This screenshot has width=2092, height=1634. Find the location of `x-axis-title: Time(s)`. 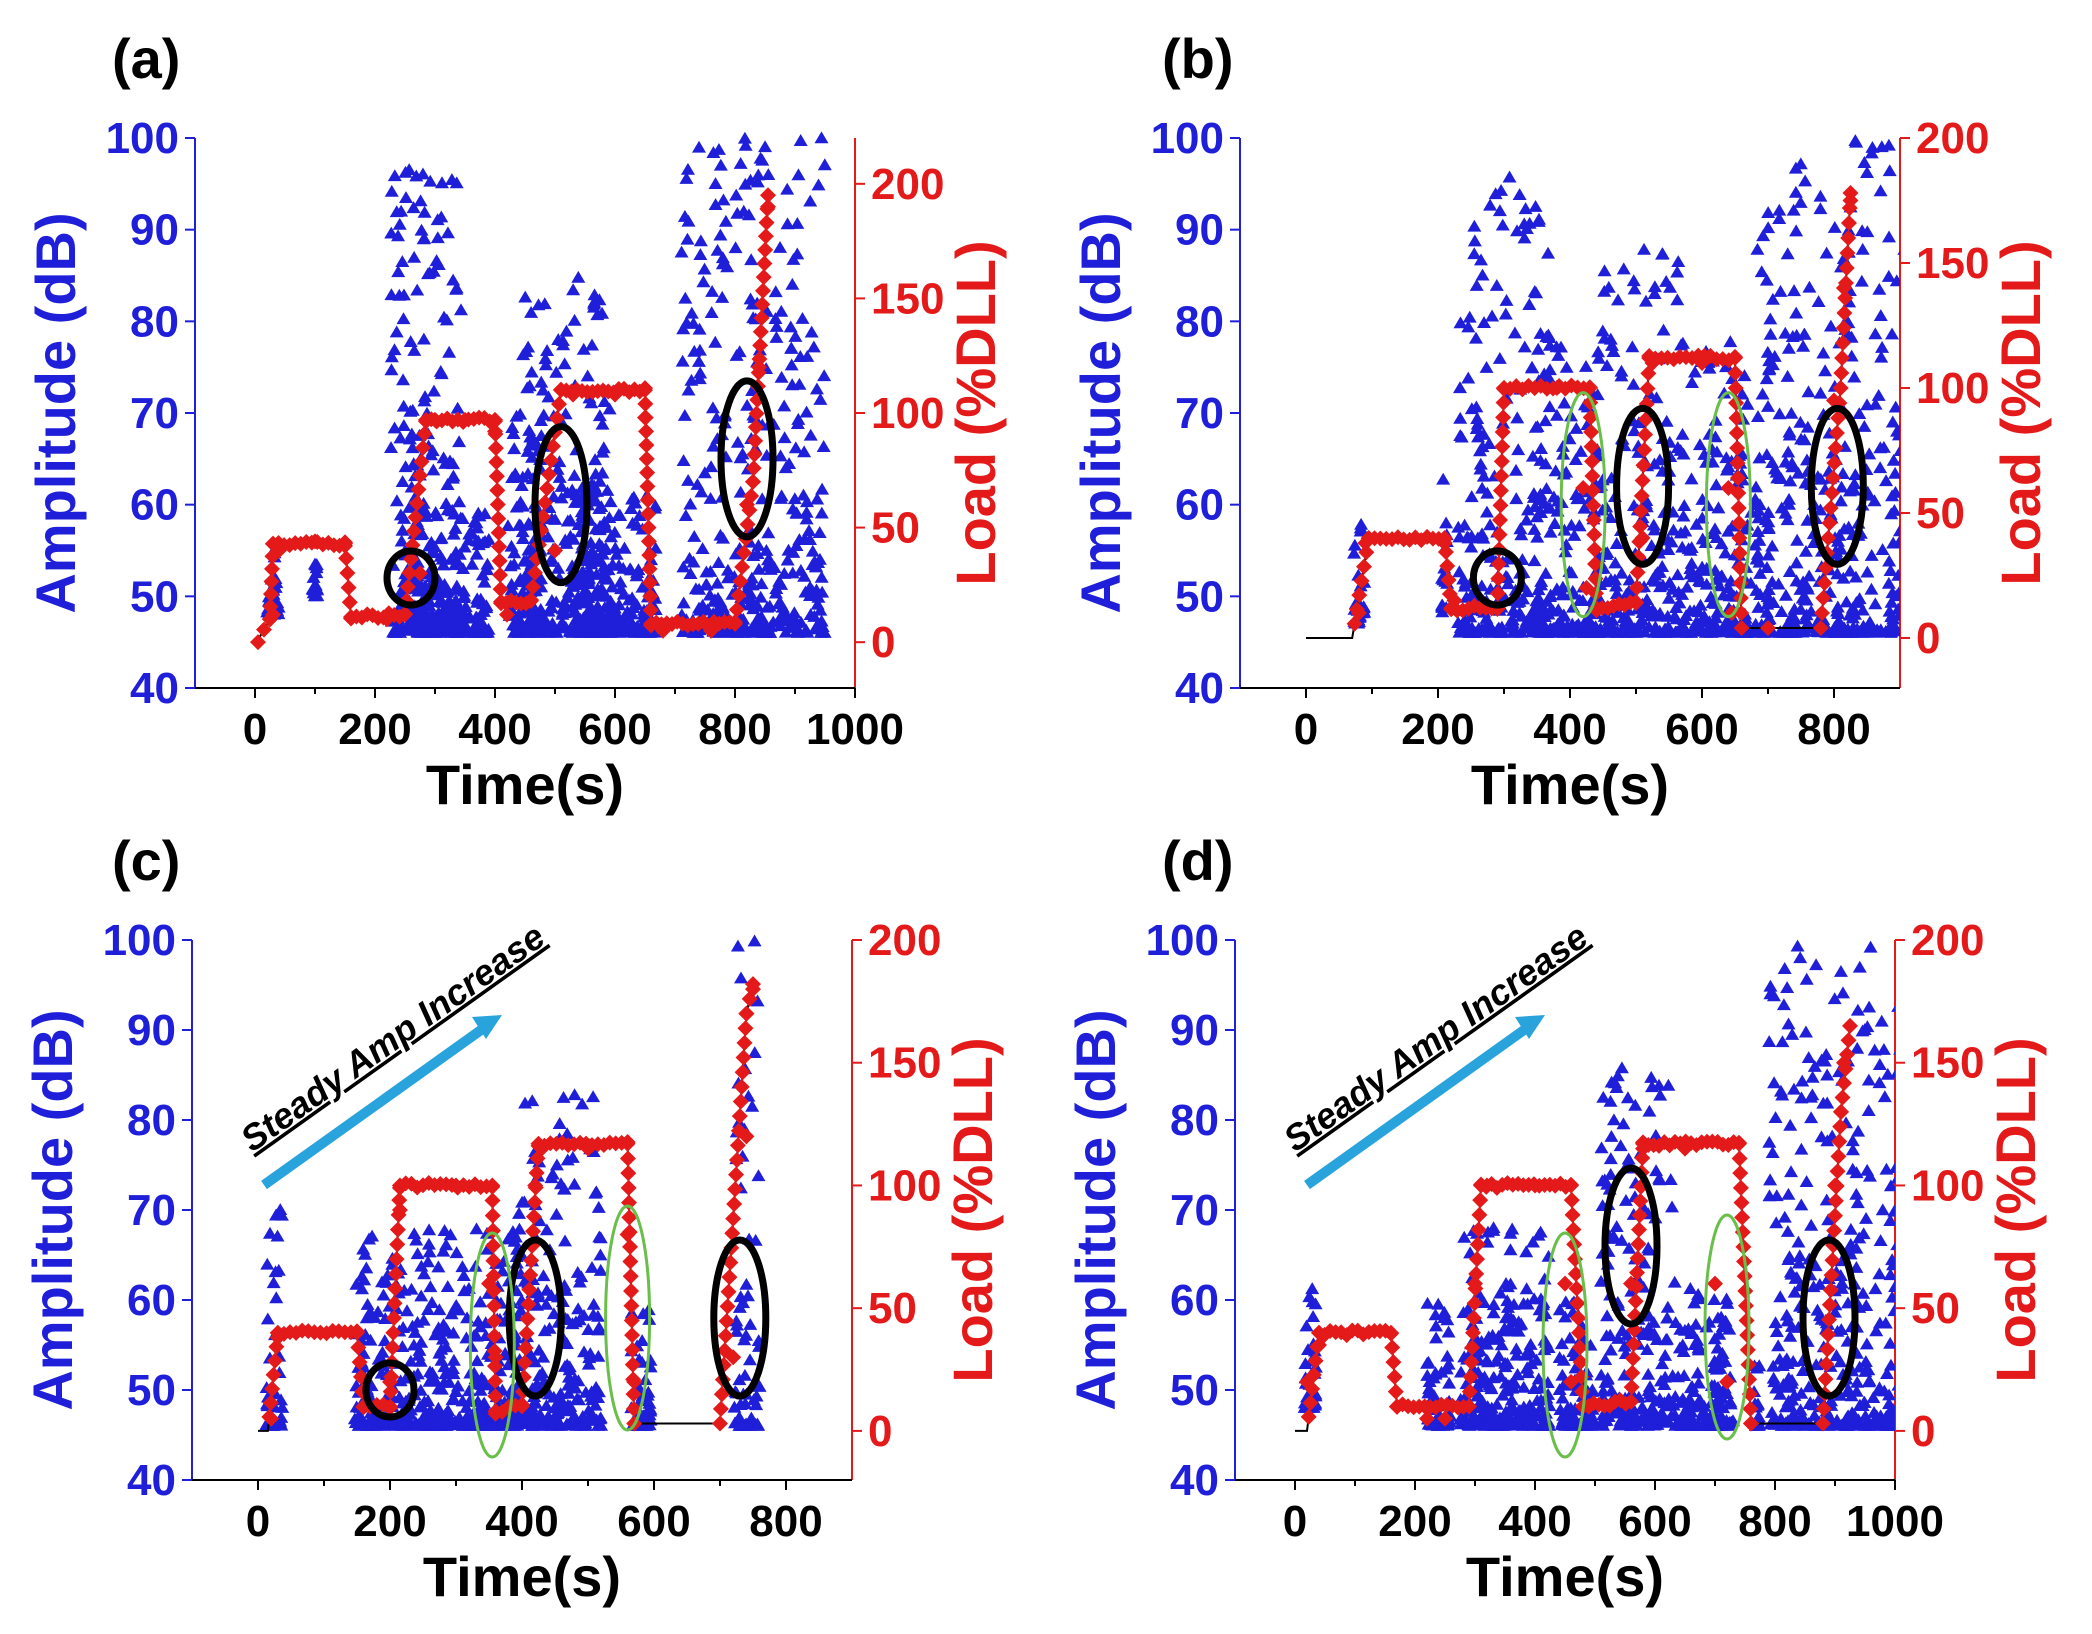

x-axis-title: Time(s) is located at coordinates (522, 1576).